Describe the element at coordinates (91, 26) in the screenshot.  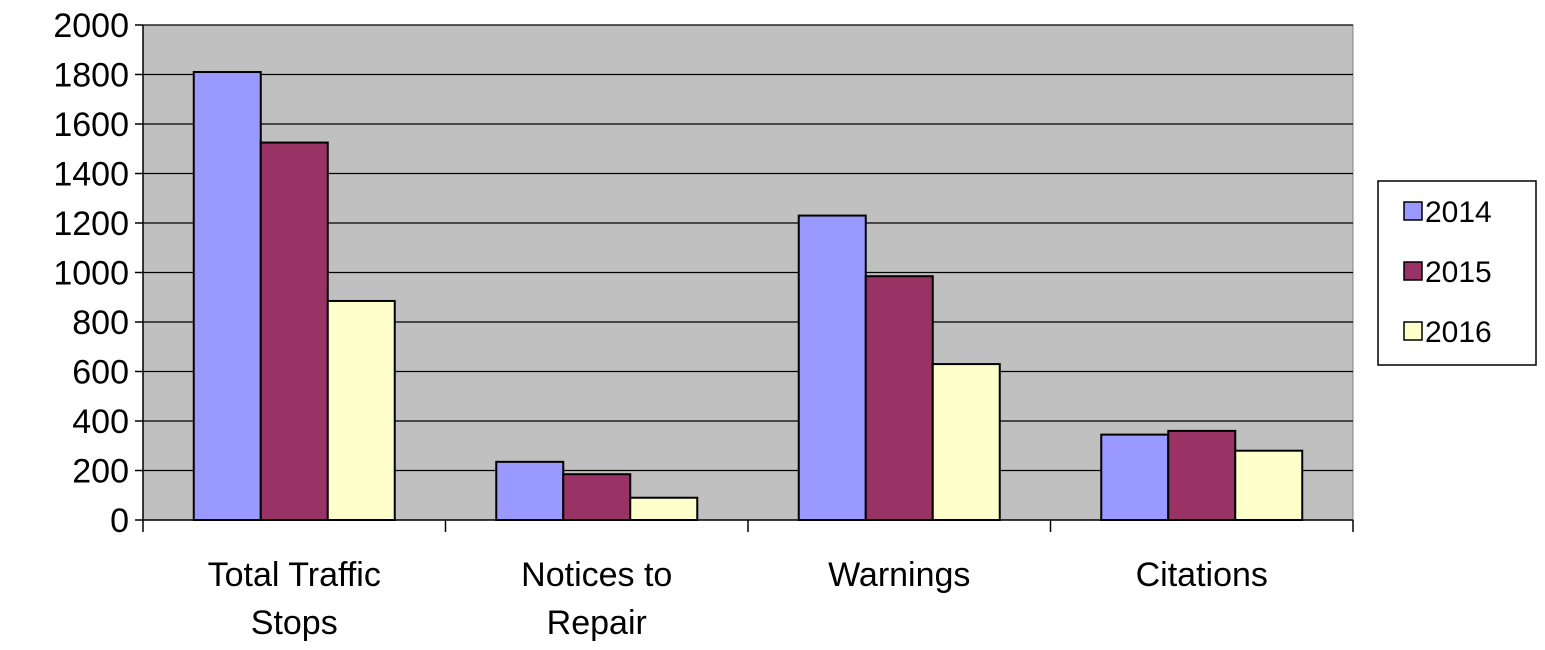
I see `y-tick-label: 2000` at that location.